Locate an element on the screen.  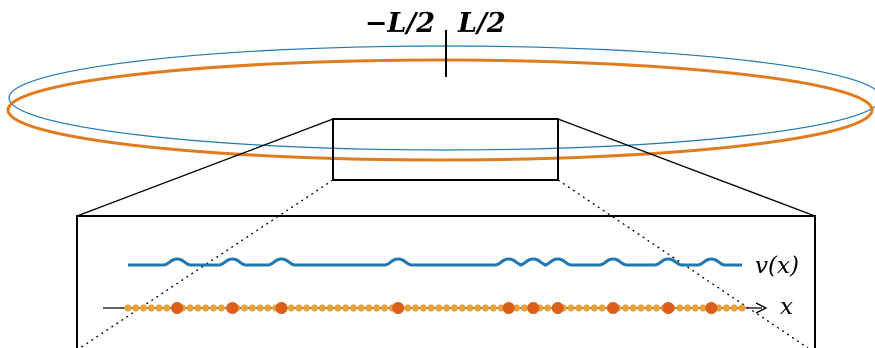
potential-label: v(x) is located at coordinates (777, 266).